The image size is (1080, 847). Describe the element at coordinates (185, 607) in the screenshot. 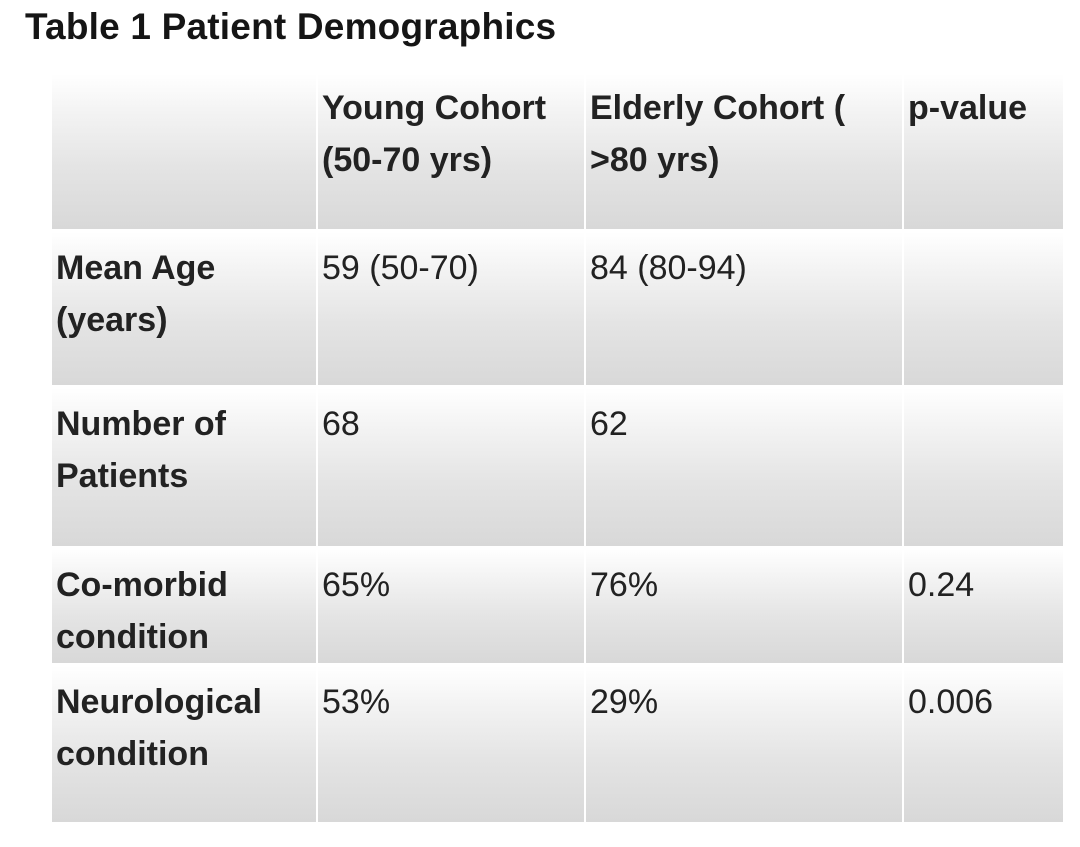

I see `row-label-co-morbid-condition: Co-morbid condition` at that location.